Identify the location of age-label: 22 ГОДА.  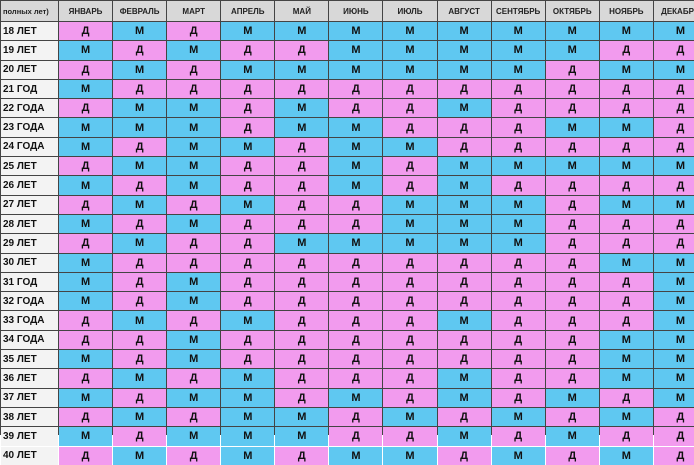
(29, 108).